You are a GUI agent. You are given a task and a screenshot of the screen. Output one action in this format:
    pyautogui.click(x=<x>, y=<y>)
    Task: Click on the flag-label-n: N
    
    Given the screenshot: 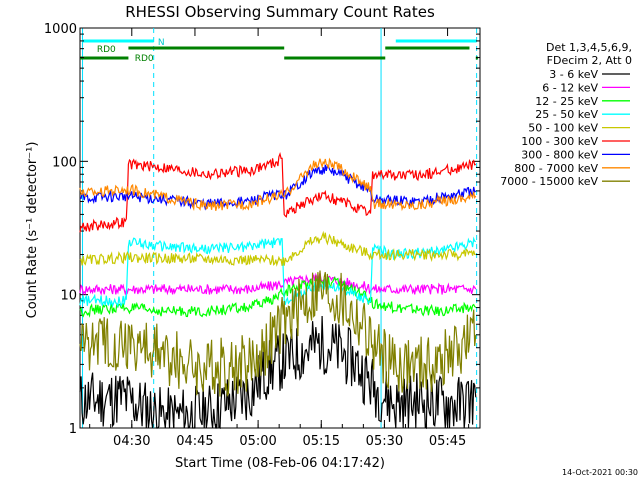 What is the action you would take?
    pyautogui.click(x=161, y=43)
    